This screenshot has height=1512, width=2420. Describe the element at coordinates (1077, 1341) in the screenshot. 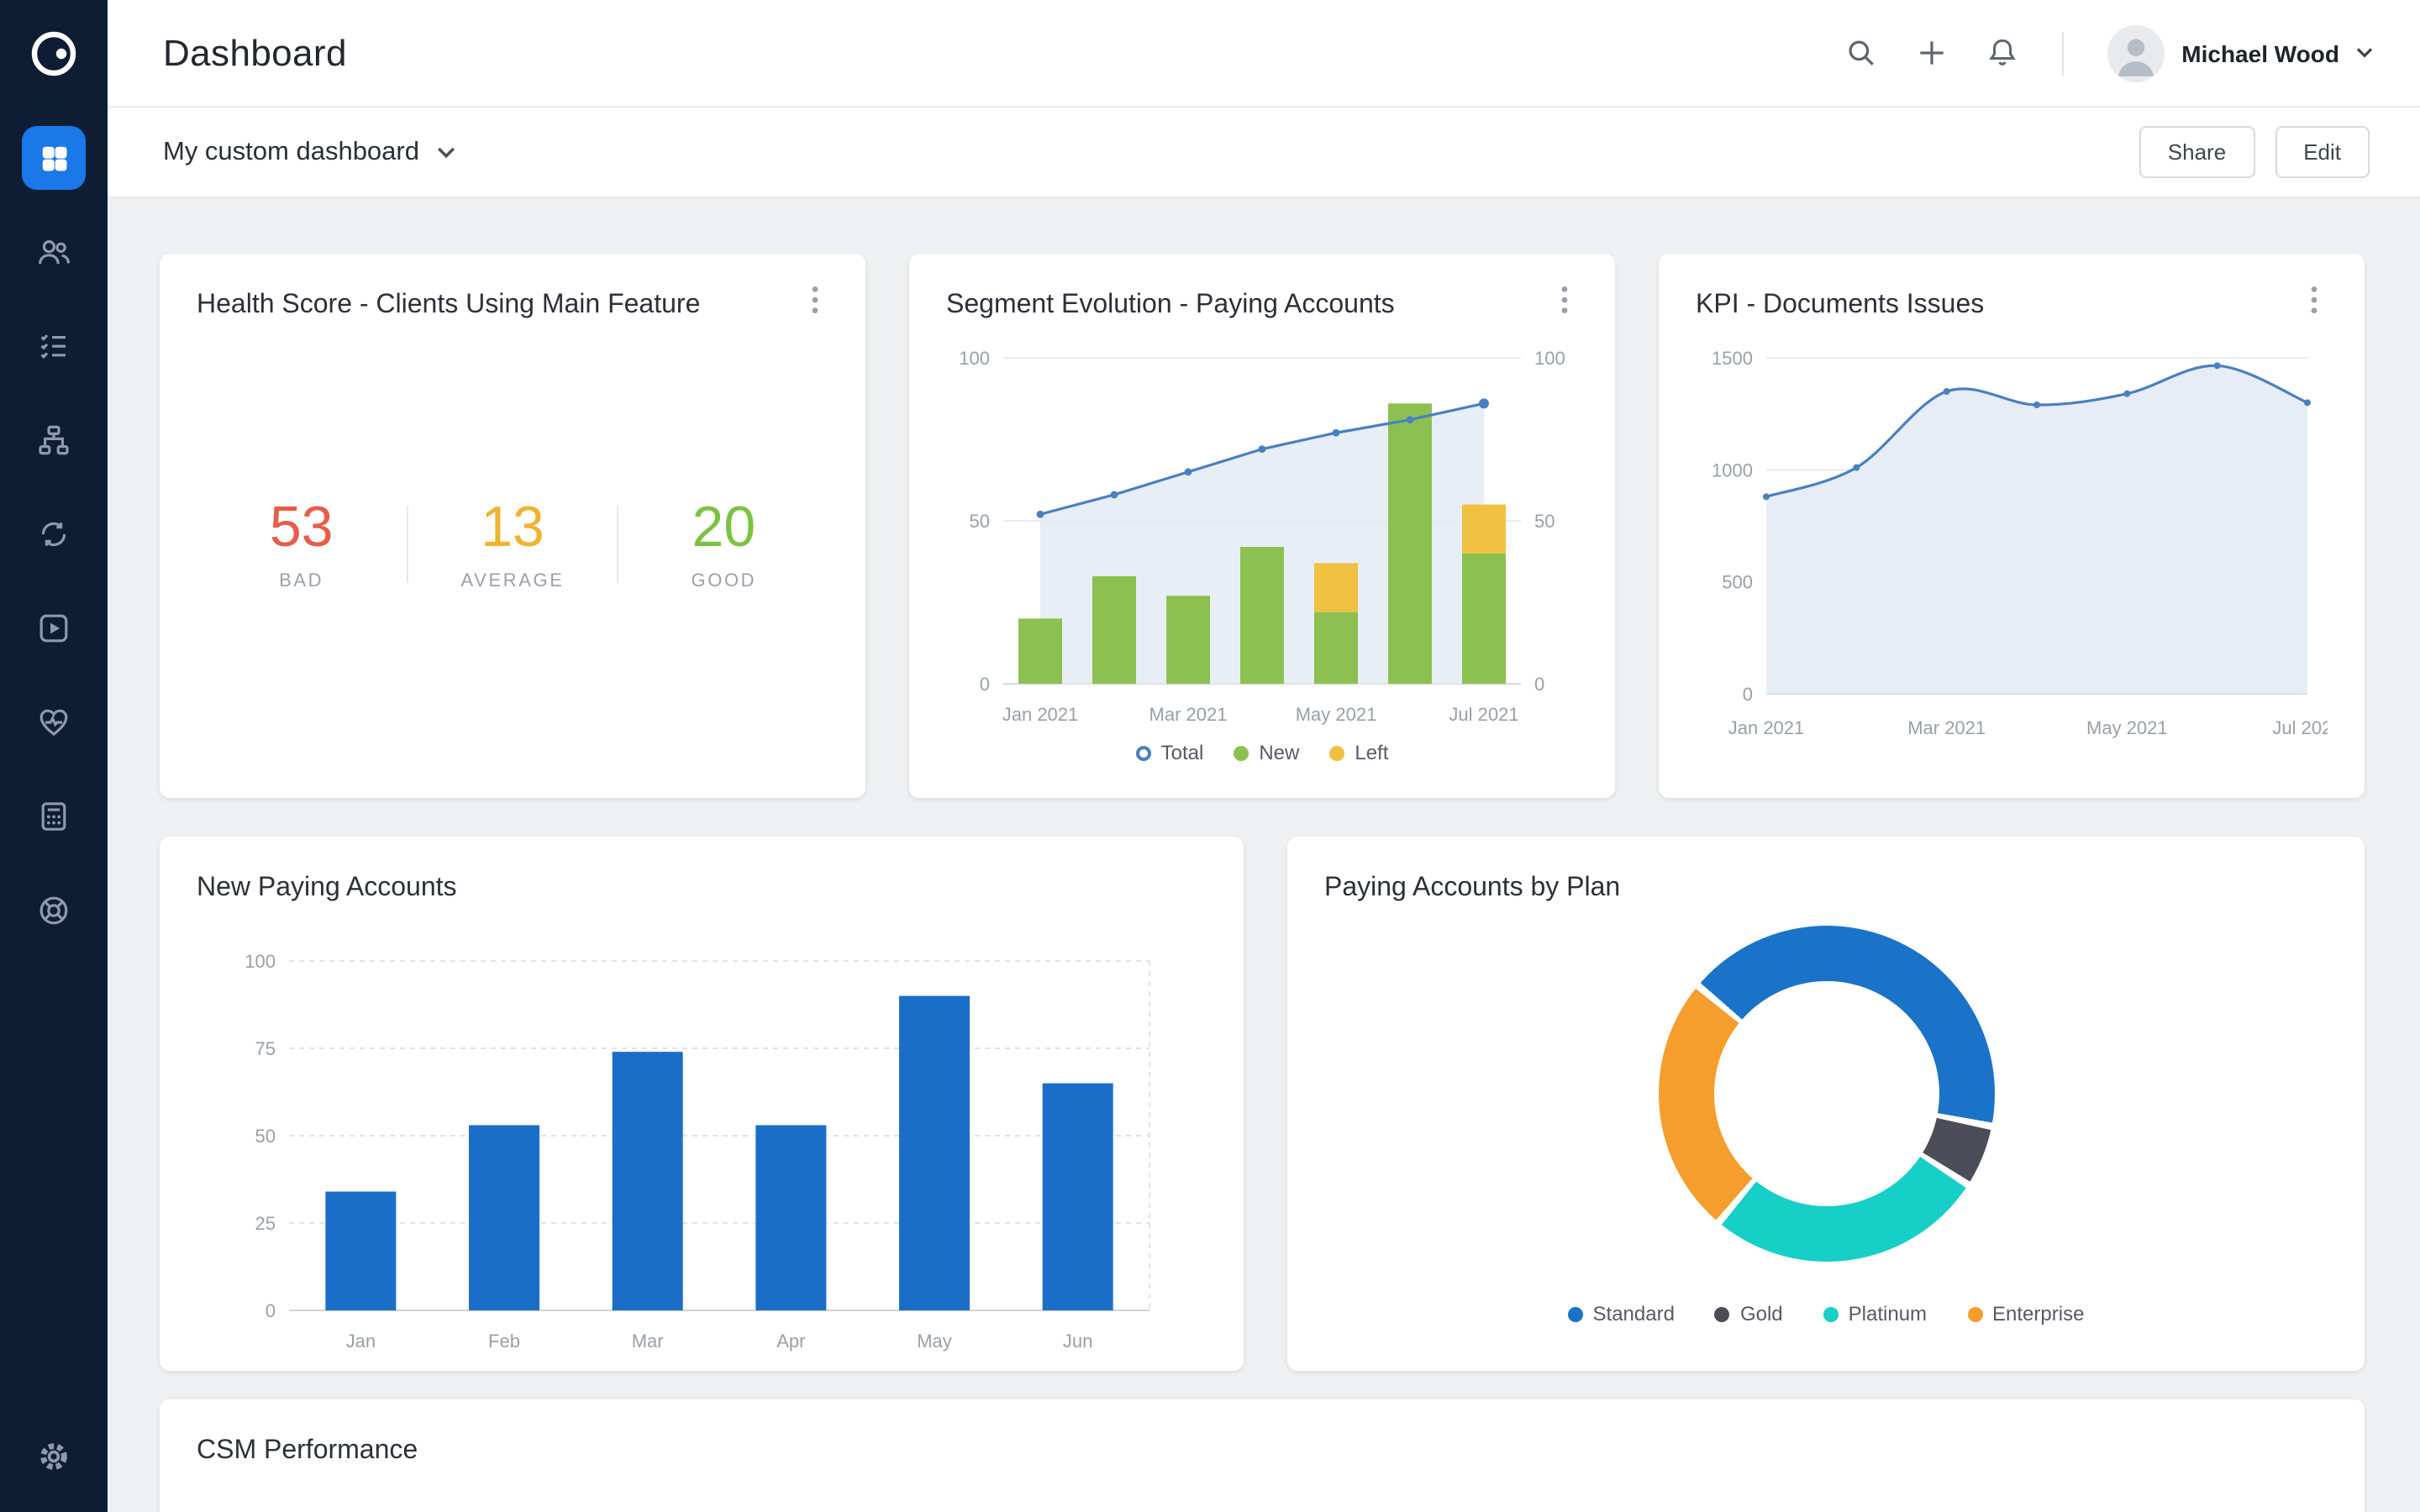

I see `svg-text: Jun` at that location.